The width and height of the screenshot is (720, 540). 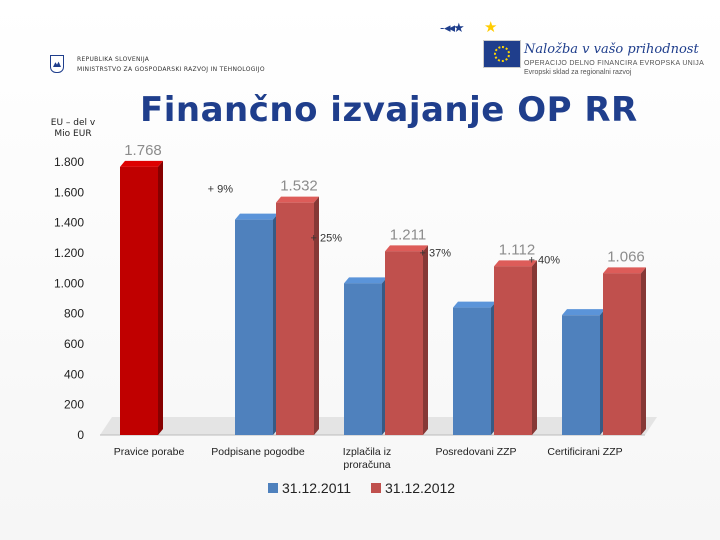 What do you see at coordinates (316, 488) in the screenshot?
I see `legend-label: 31.12.2011` at bounding box center [316, 488].